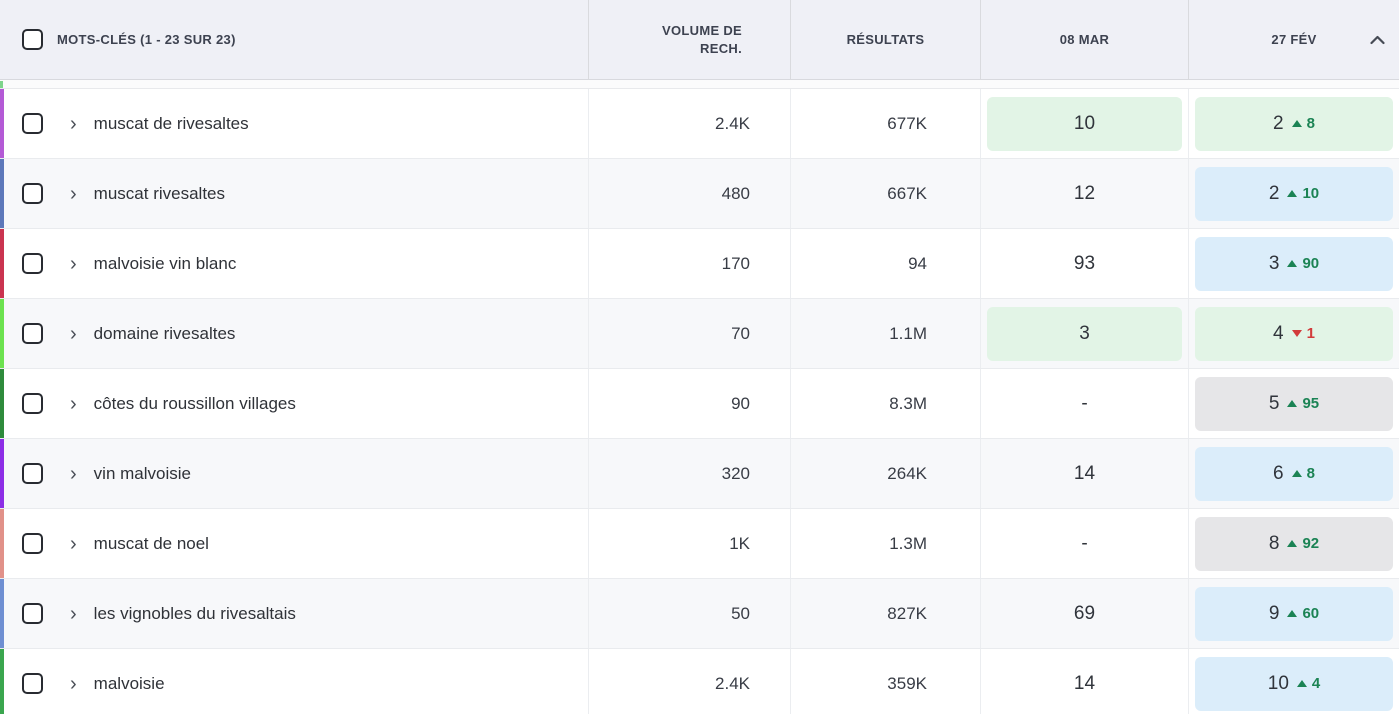 This screenshot has width=1399, height=714. What do you see at coordinates (1311, 543) in the screenshot?
I see `rank-change-value: 92` at bounding box center [1311, 543].